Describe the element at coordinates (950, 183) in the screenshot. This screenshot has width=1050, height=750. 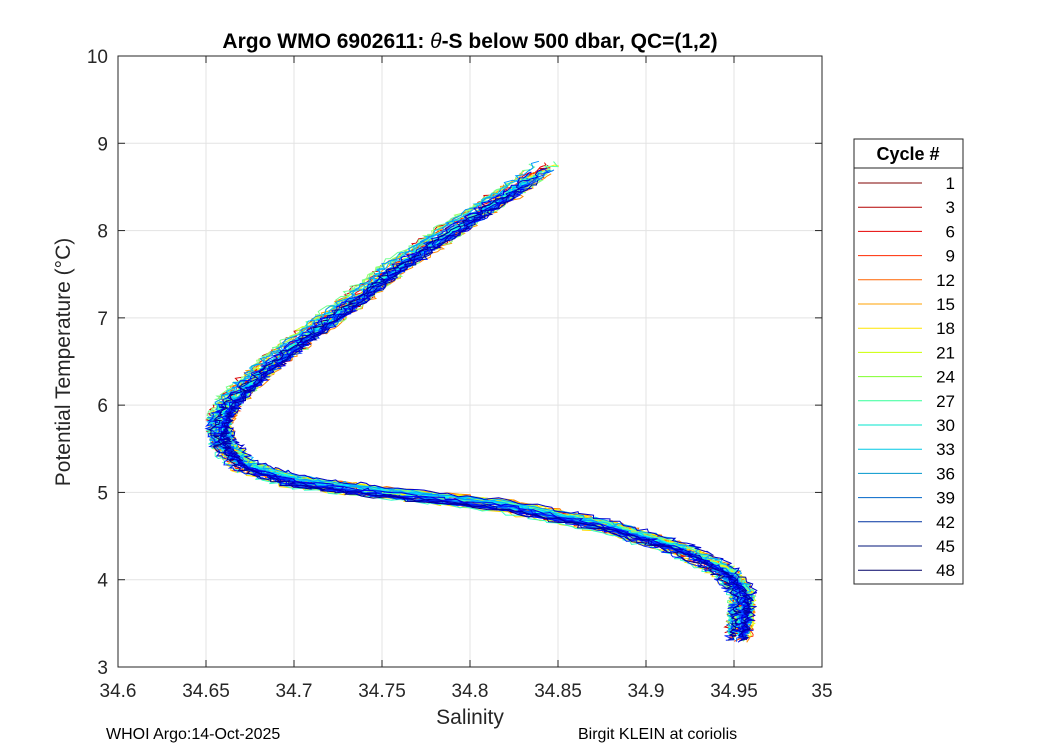
I see `legend-label: 1` at that location.